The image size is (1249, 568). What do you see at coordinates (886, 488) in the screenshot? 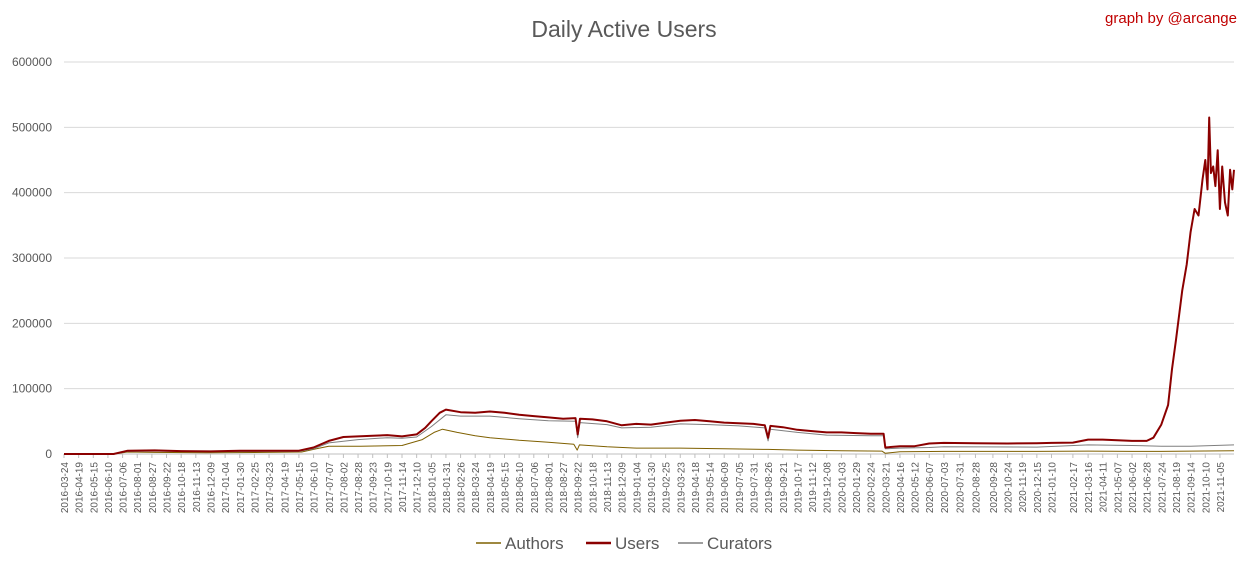
I see `x-tick-label: 2020-03-21` at bounding box center [886, 488].